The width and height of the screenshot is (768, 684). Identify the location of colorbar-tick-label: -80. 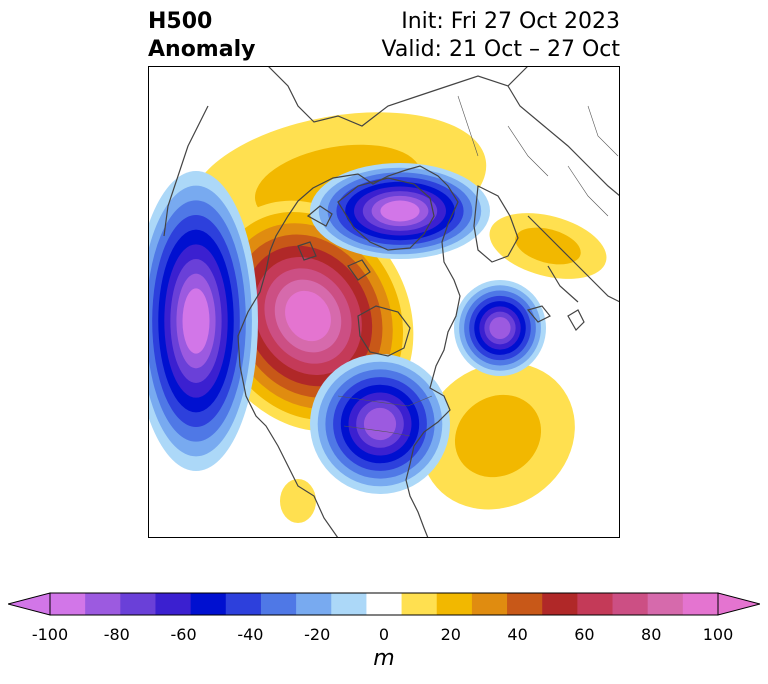
(116, 634).